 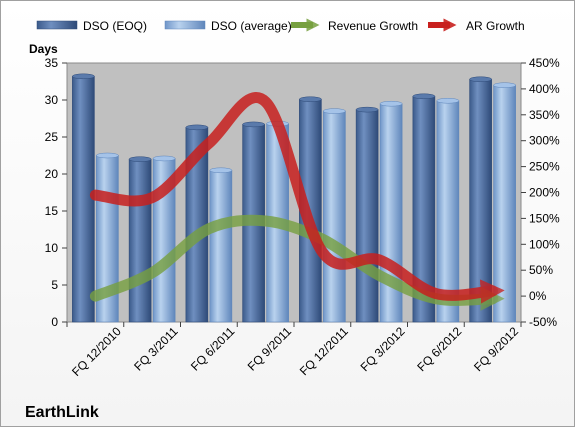 I want to click on y-tick-label-3: 15, so click(x=52, y=211).